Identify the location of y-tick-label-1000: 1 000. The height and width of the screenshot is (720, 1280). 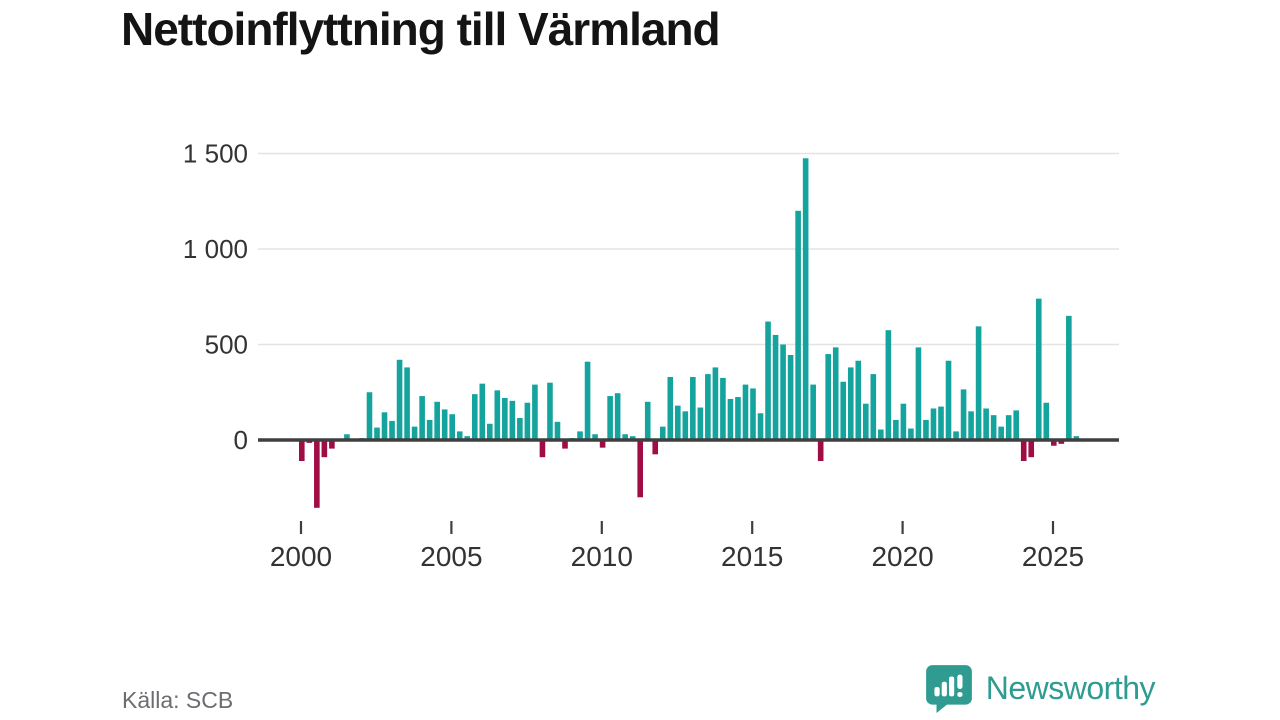
(215, 249).